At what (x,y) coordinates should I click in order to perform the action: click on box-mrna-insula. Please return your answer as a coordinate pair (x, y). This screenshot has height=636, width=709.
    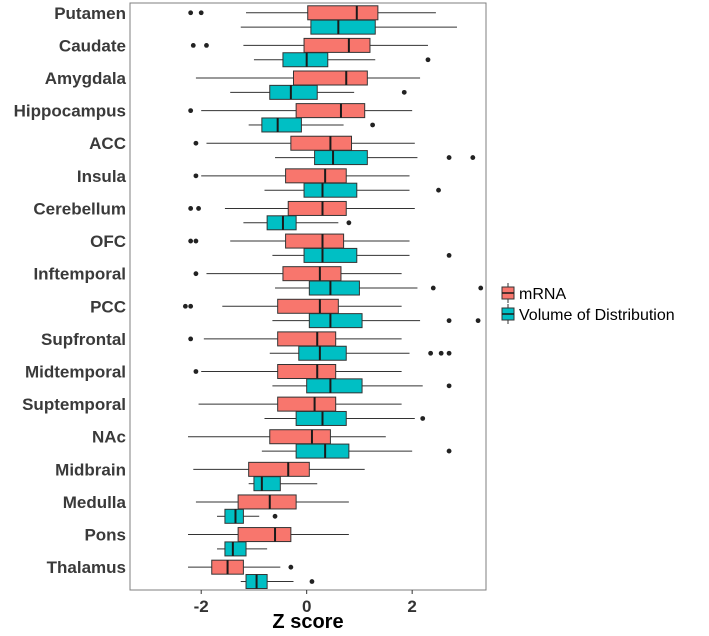
    Looking at the image, I should click on (301, 176).